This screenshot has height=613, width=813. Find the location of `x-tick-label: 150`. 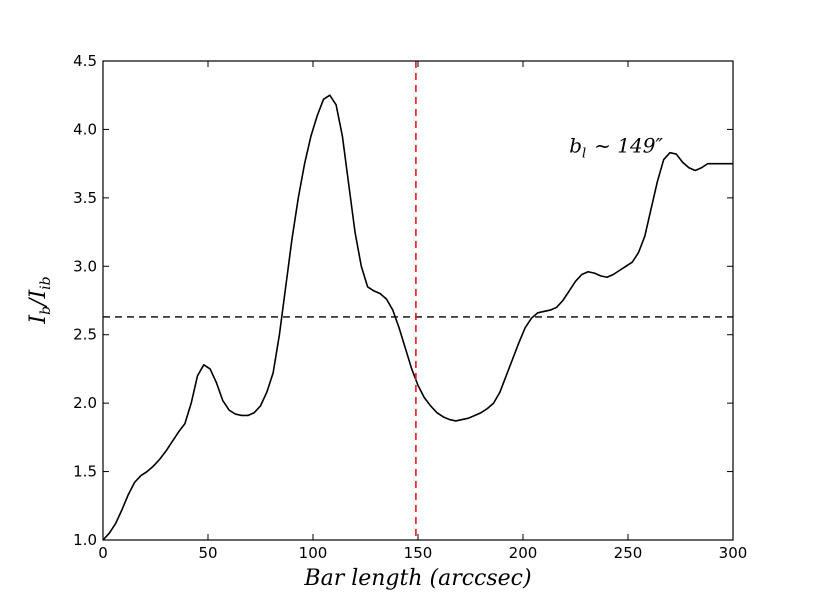

x-tick-label: 150 is located at coordinates (418, 553).